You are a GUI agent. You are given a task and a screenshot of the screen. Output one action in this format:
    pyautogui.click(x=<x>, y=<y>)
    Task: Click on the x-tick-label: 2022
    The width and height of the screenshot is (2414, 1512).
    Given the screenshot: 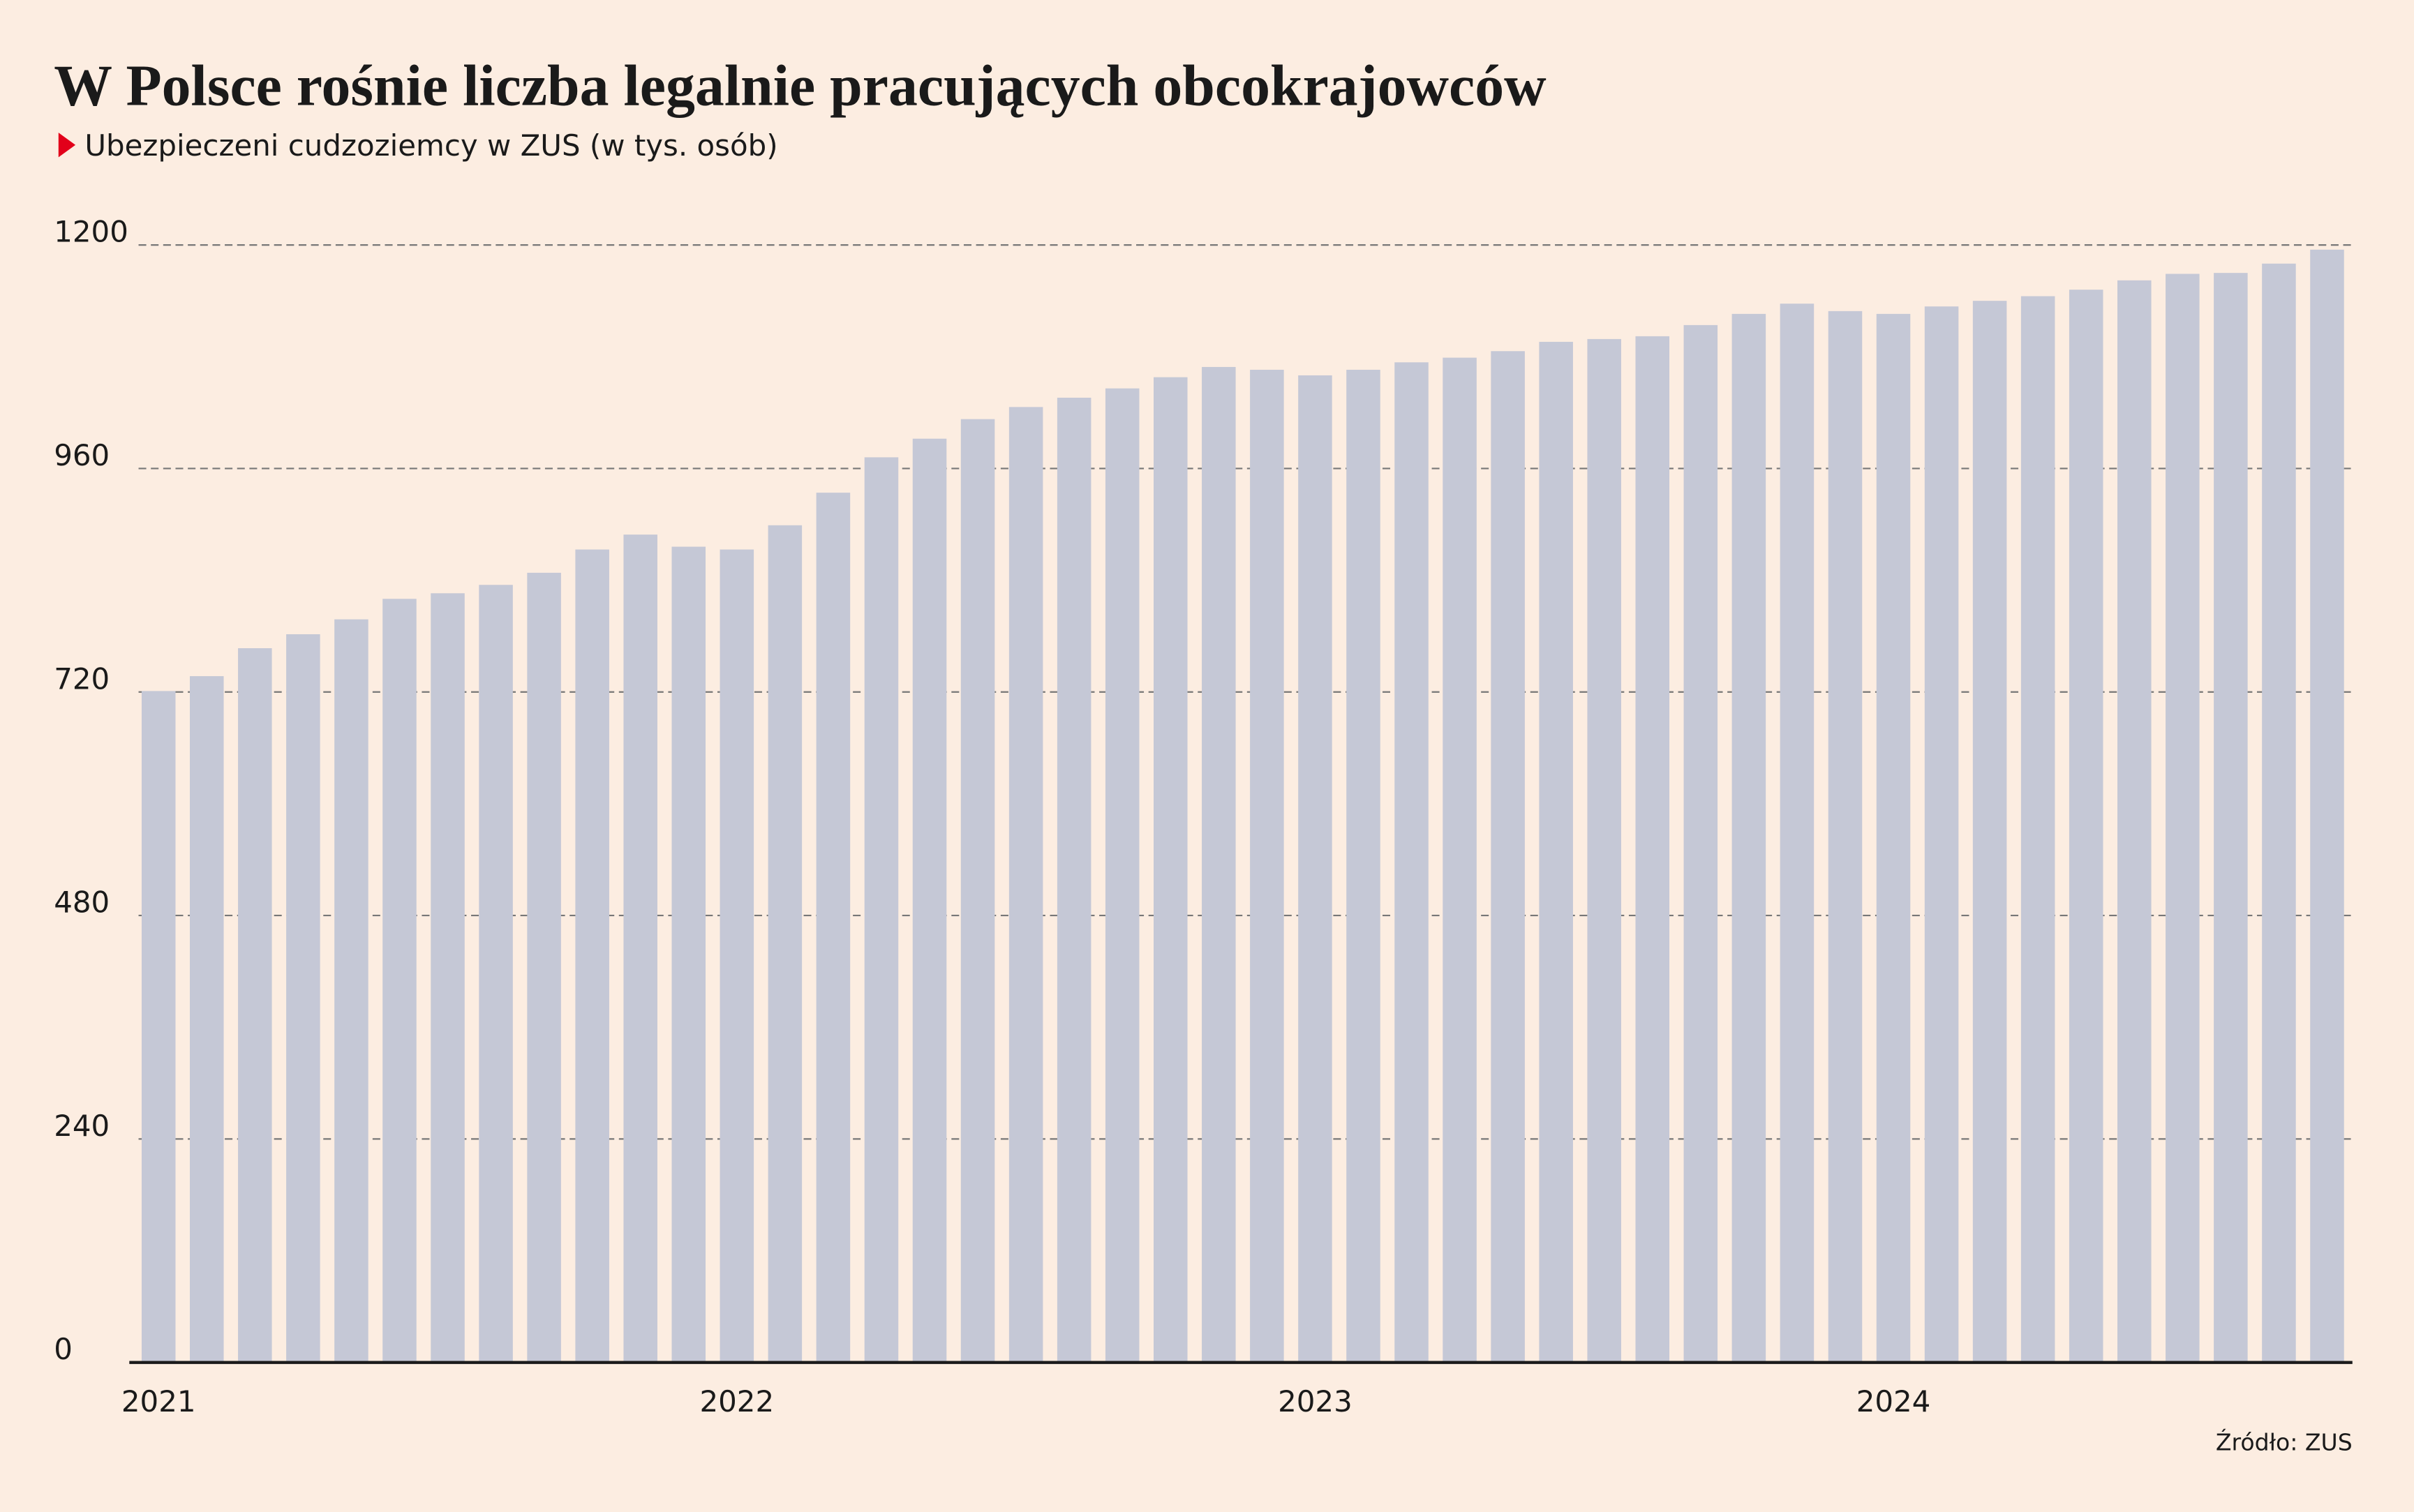 What is the action you would take?
    pyautogui.click(x=737, y=1401)
    